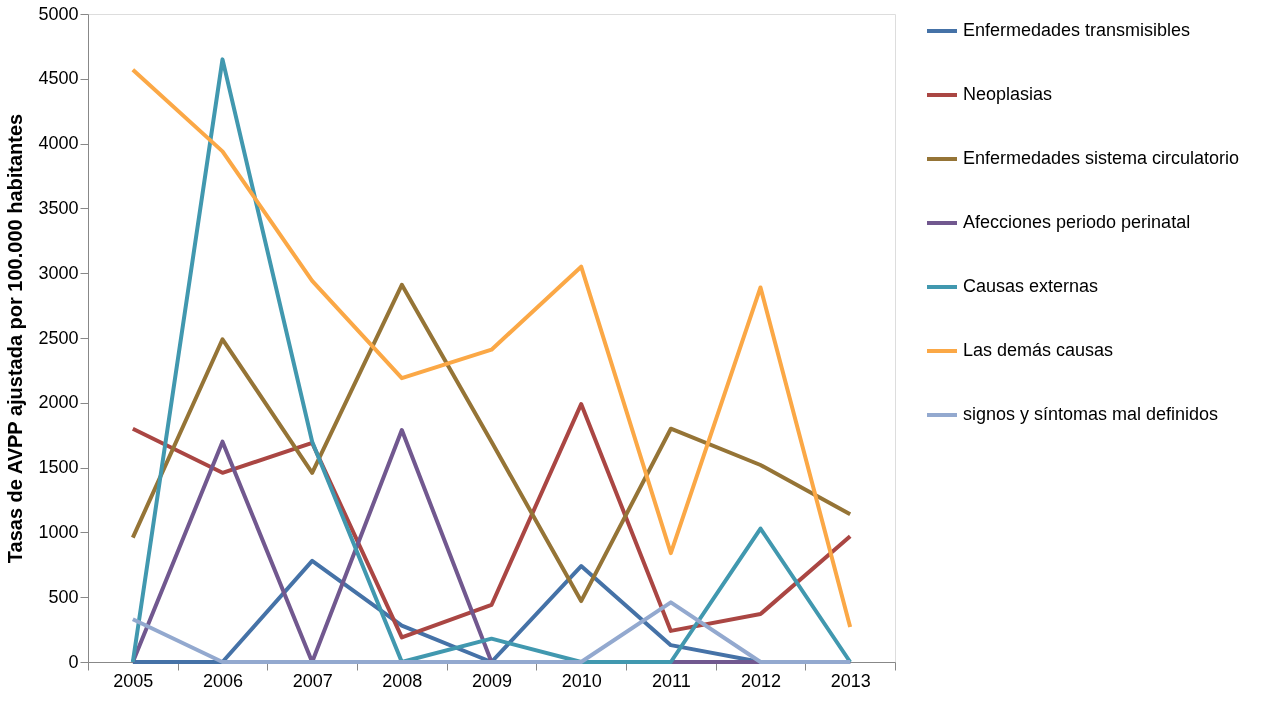 Image resolution: width=1265 pixels, height=715 pixels. Describe the element at coordinates (63, 596) in the screenshot. I see `y-tick-label: 500` at that location.